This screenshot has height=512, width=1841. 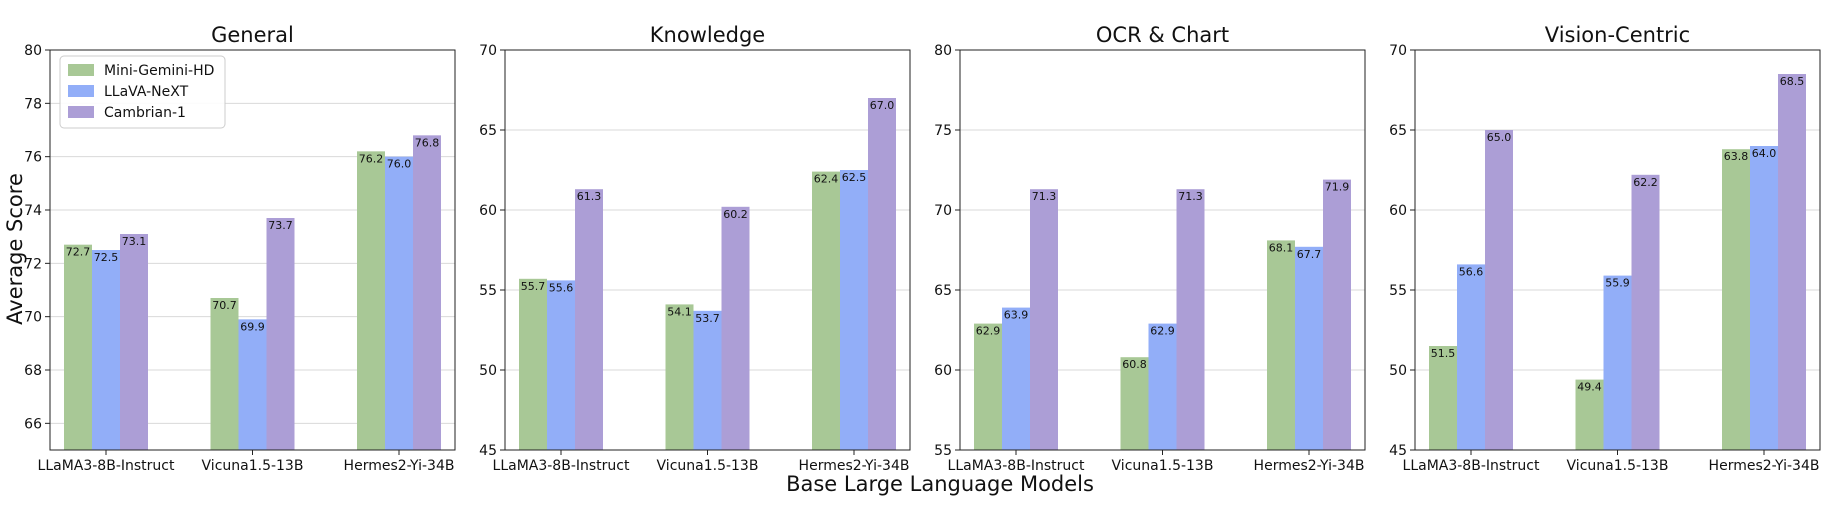 What do you see at coordinates (134, 241) in the screenshot?
I see `bar-value-label: 73.1` at bounding box center [134, 241].